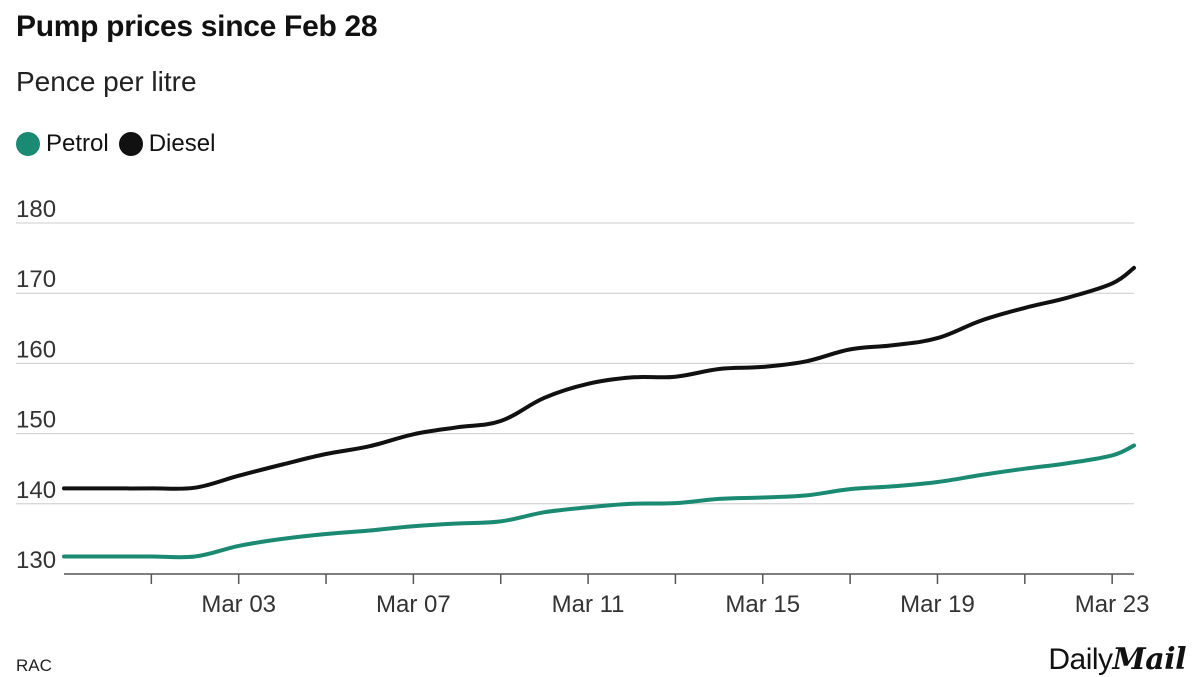 Image resolution: width=1200 pixels, height=677 pixels. I want to click on daily-mail-logo: Daily Mail, so click(1117, 659).